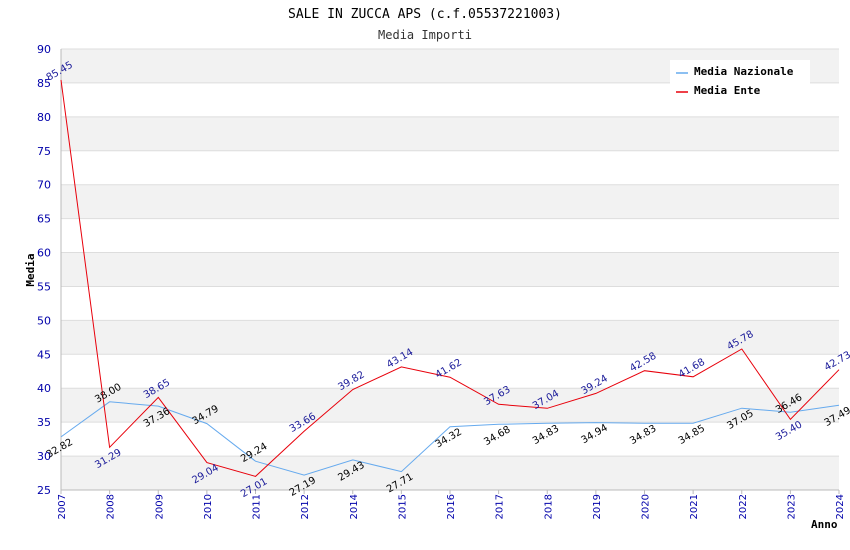  I want to click on y-tick-label: 70, so click(44, 185).